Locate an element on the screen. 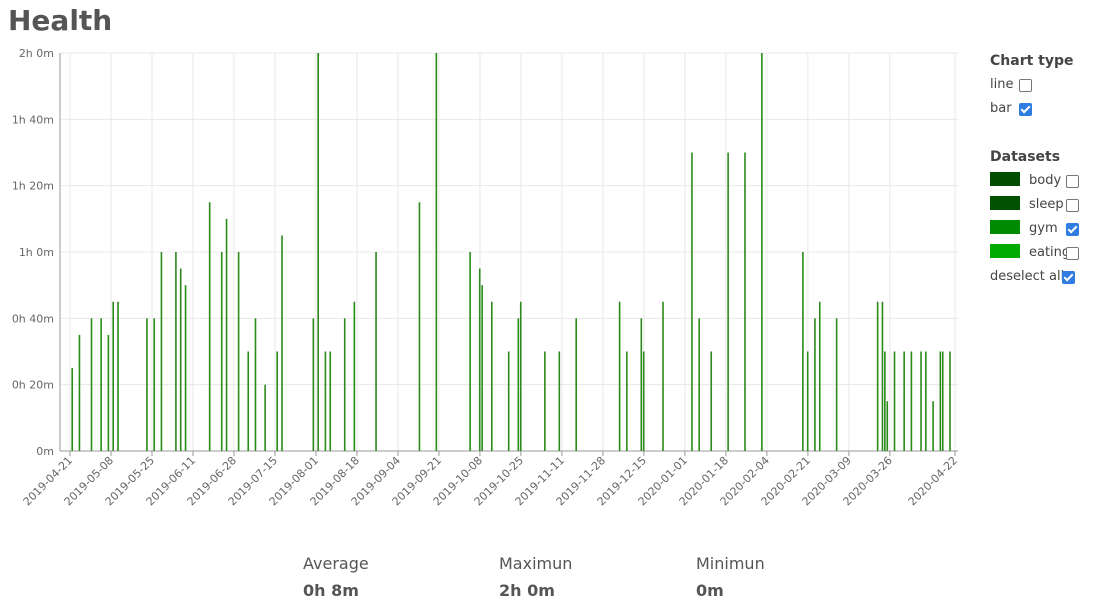 The width and height of the screenshot is (1104, 612). y-tick-label: 0h 40m is located at coordinates (33, 318).